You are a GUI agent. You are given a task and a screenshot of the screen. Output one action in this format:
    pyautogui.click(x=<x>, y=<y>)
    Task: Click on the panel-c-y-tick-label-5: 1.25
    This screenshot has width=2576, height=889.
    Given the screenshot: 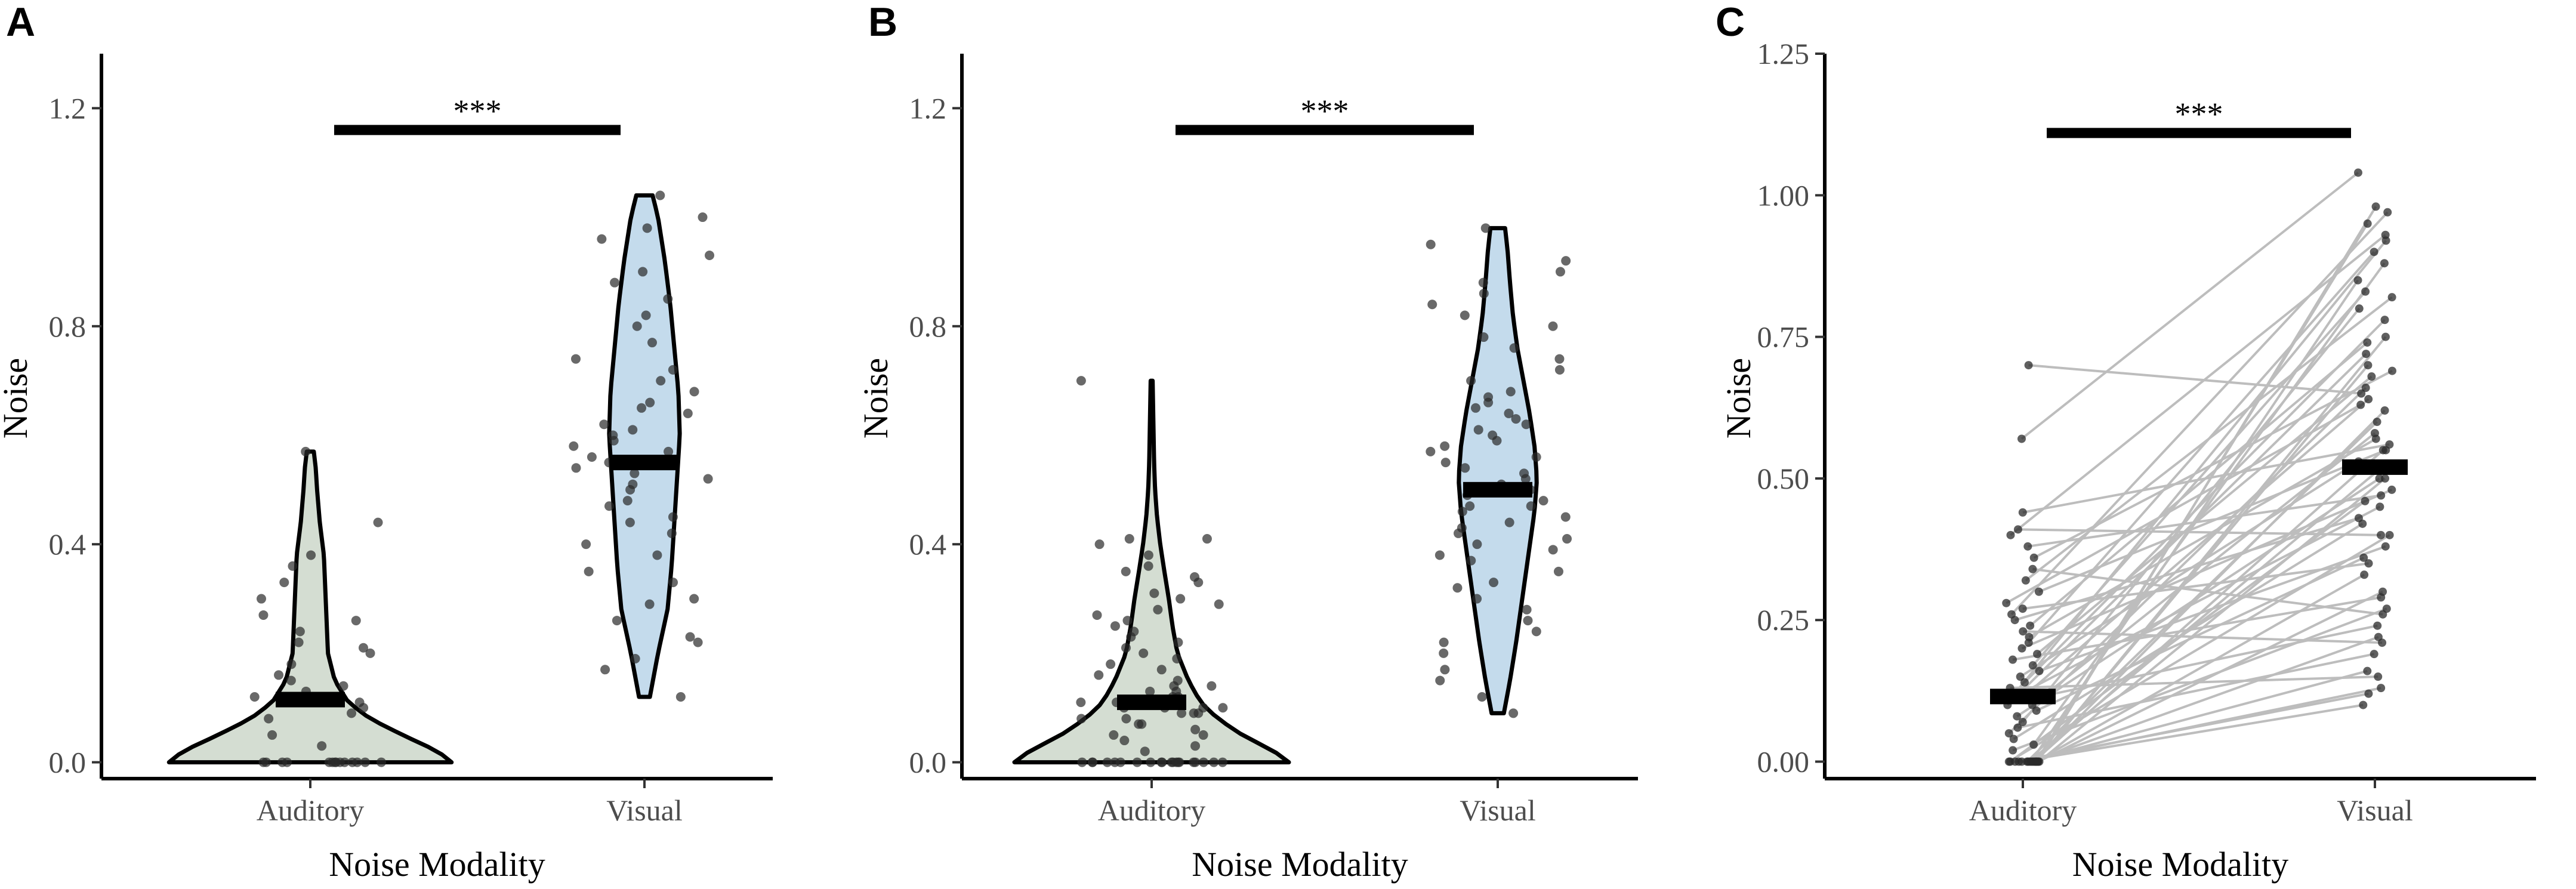 What is the action you would take?
    pyautogui.click(x=1784, y=53)
    